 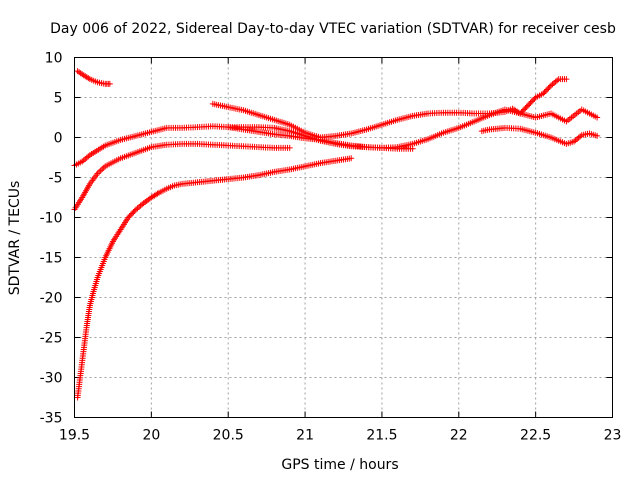 What do you see at coordinates (613, 436) in the screenshot?
I see `x-tick-label: 23` at bounding box center [613, 436].